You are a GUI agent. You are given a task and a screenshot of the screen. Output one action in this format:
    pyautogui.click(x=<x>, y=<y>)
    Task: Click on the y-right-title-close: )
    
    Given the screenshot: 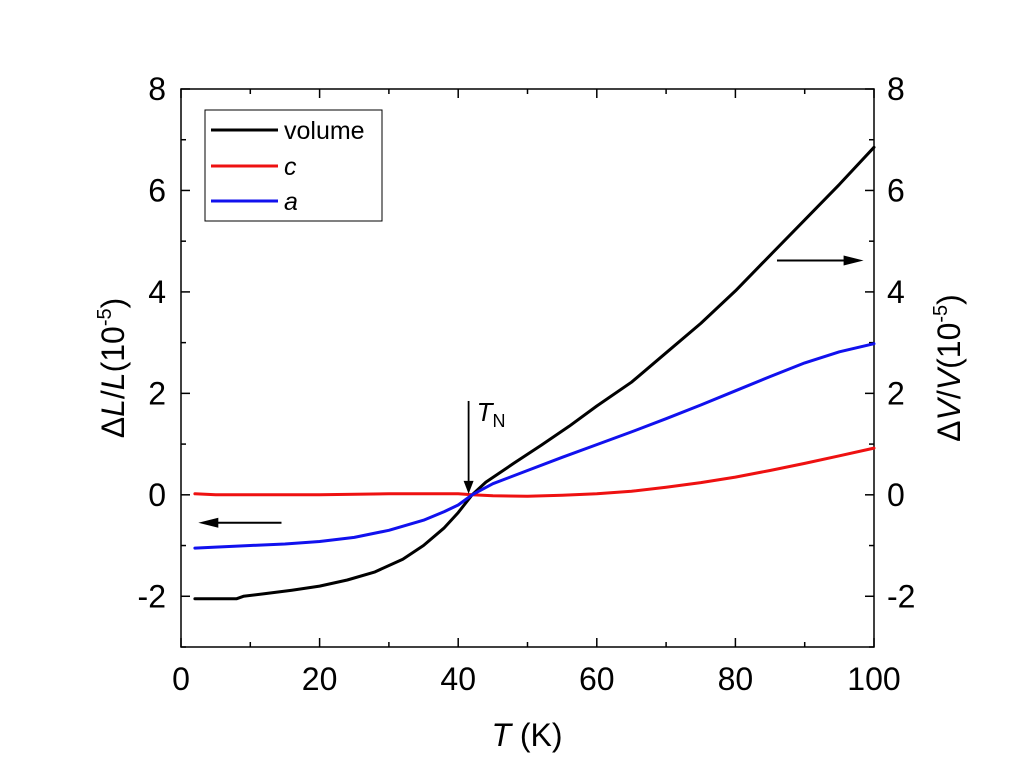 What is the action you would take?
    pyautogui.click(x=949, y=299)
    